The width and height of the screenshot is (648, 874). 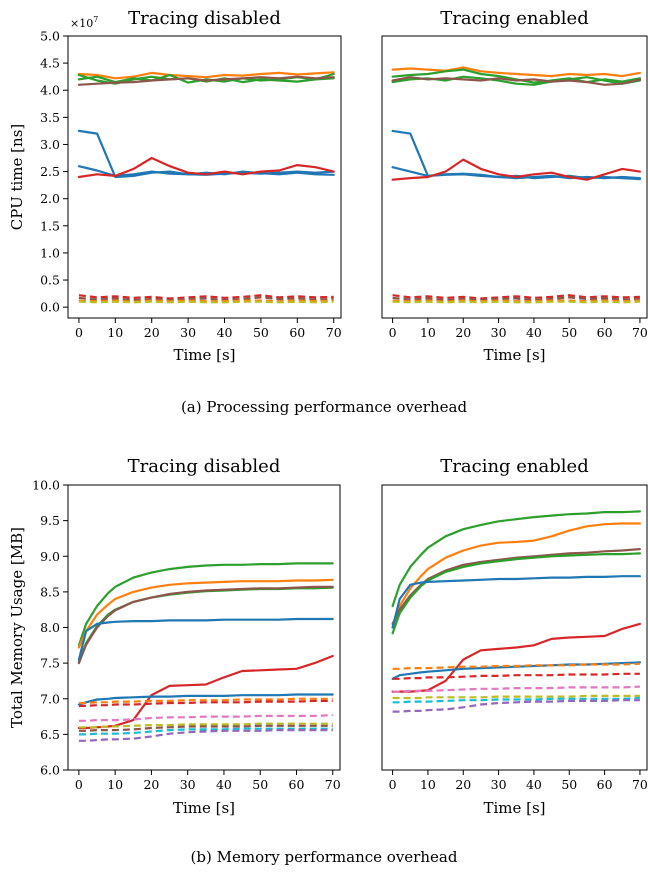 What do you see at coordinates (50, 556) in the screenshot?
I see `y-tick-label: 9.0` at bounding box center [50, 556].